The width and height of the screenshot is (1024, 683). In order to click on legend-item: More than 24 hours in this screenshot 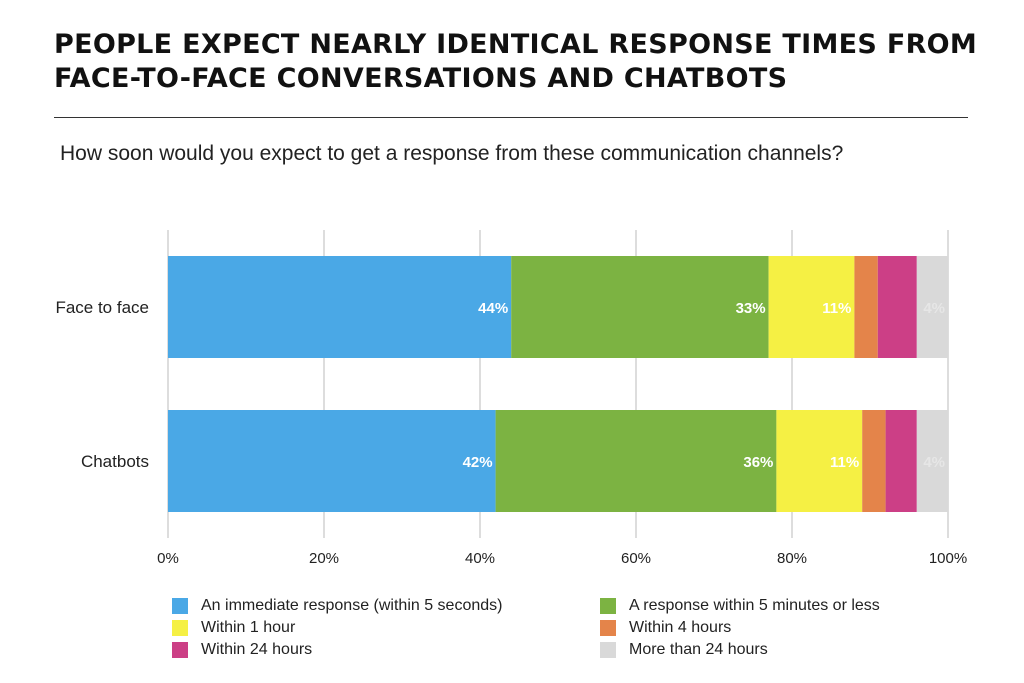, I will do `click(684, 650)`.